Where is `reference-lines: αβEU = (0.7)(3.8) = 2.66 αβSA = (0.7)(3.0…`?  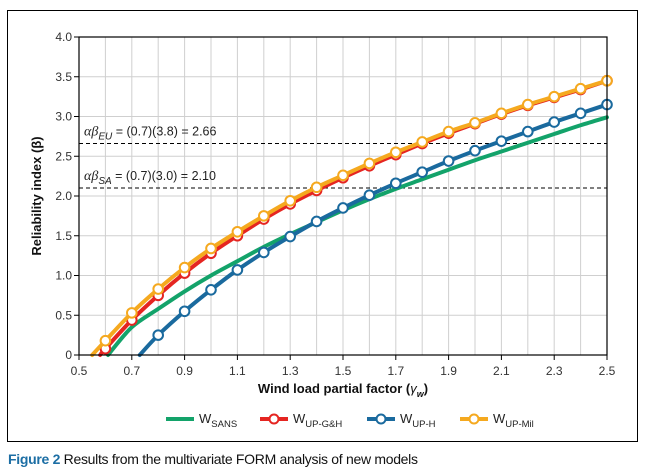 reference-lines: αβEU = (0.7)(3.8) = 2.66 αβSA = (0.7)(3.0… is located at coordinates (343, 157).